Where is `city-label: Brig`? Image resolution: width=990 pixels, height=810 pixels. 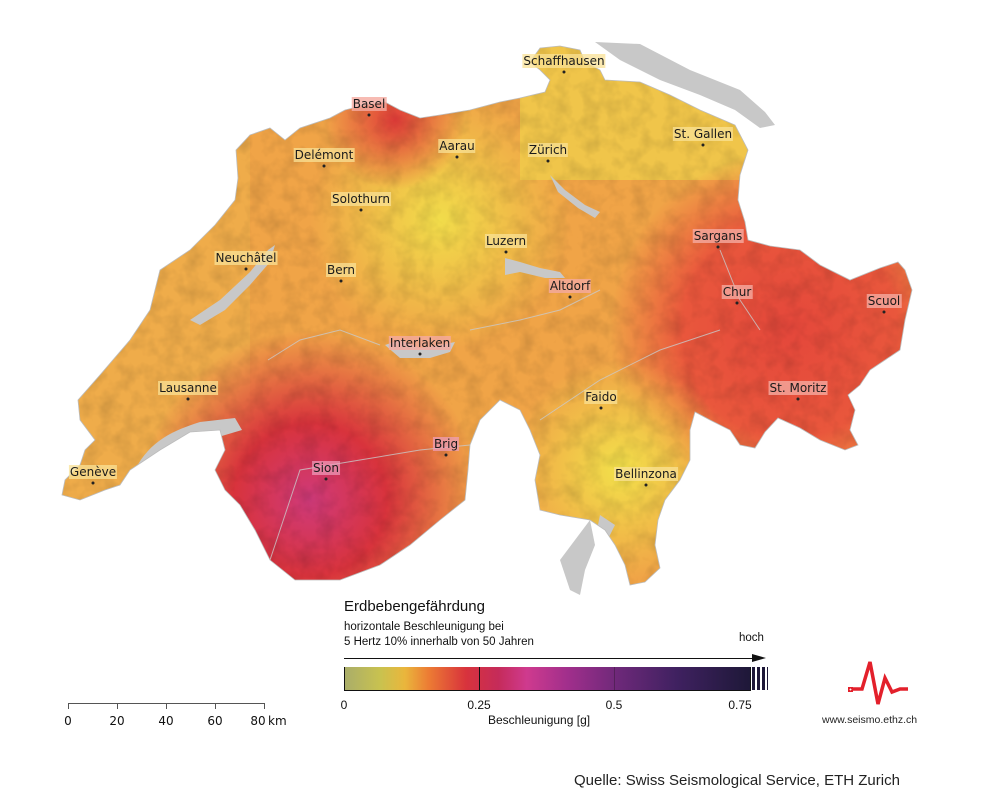 city-label: Brig is located at coordinates (446, 444).